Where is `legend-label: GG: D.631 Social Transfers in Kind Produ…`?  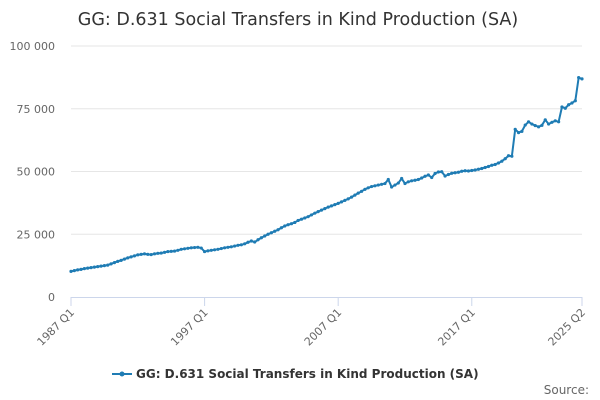
legend-label: GG: D.631 Social Transfers in Kind Produ… is located at coordinates (307, 374).